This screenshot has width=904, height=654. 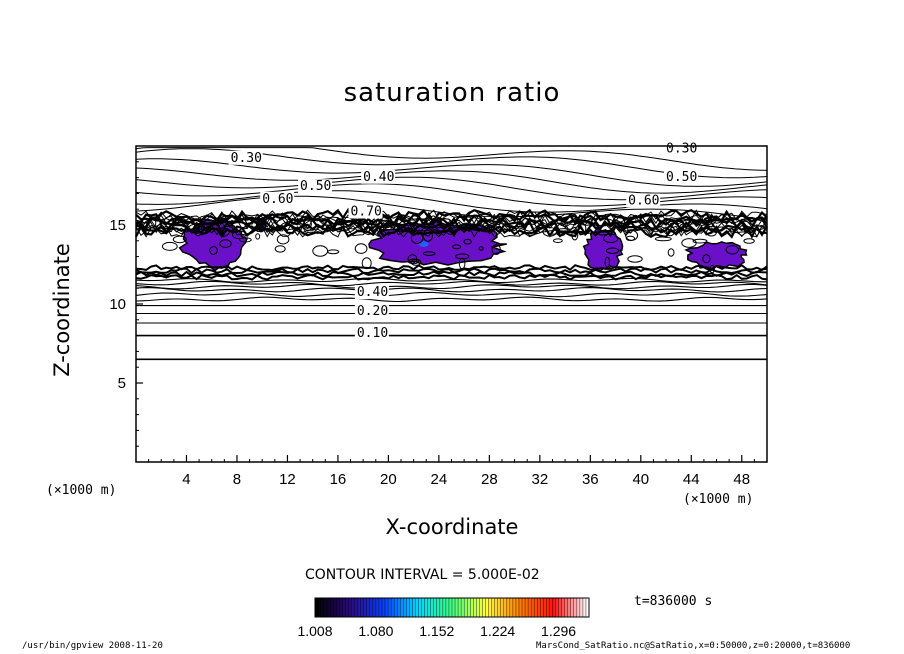 What do you see at coordinates (741, 479) in the screenshot?
I see `x-tick-label: 48` at bounding box center [741, 479].